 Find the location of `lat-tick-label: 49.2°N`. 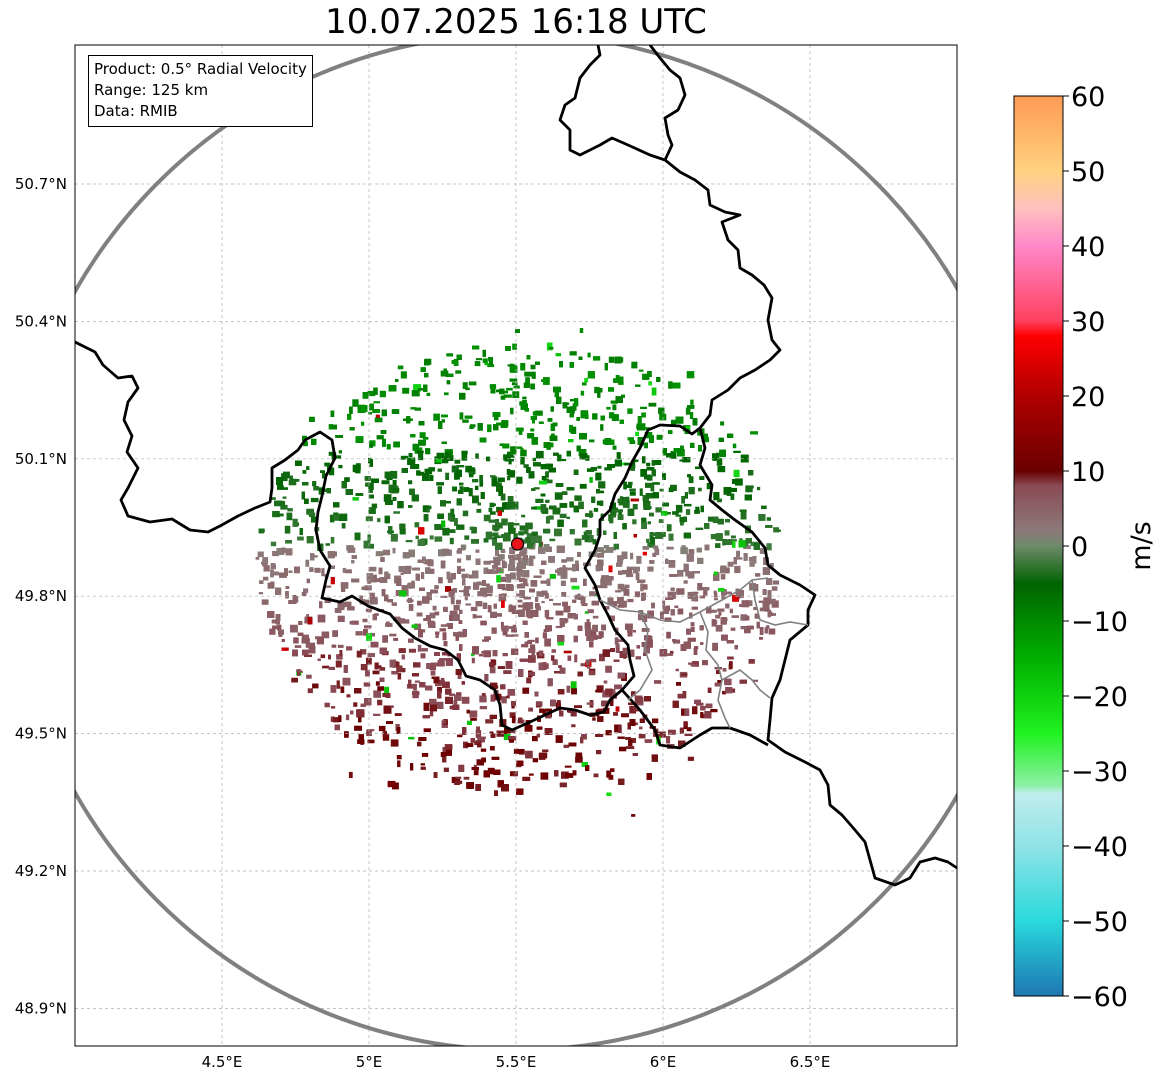

lat-tick-label: 49.2°N is located at coordinates (41, 871).